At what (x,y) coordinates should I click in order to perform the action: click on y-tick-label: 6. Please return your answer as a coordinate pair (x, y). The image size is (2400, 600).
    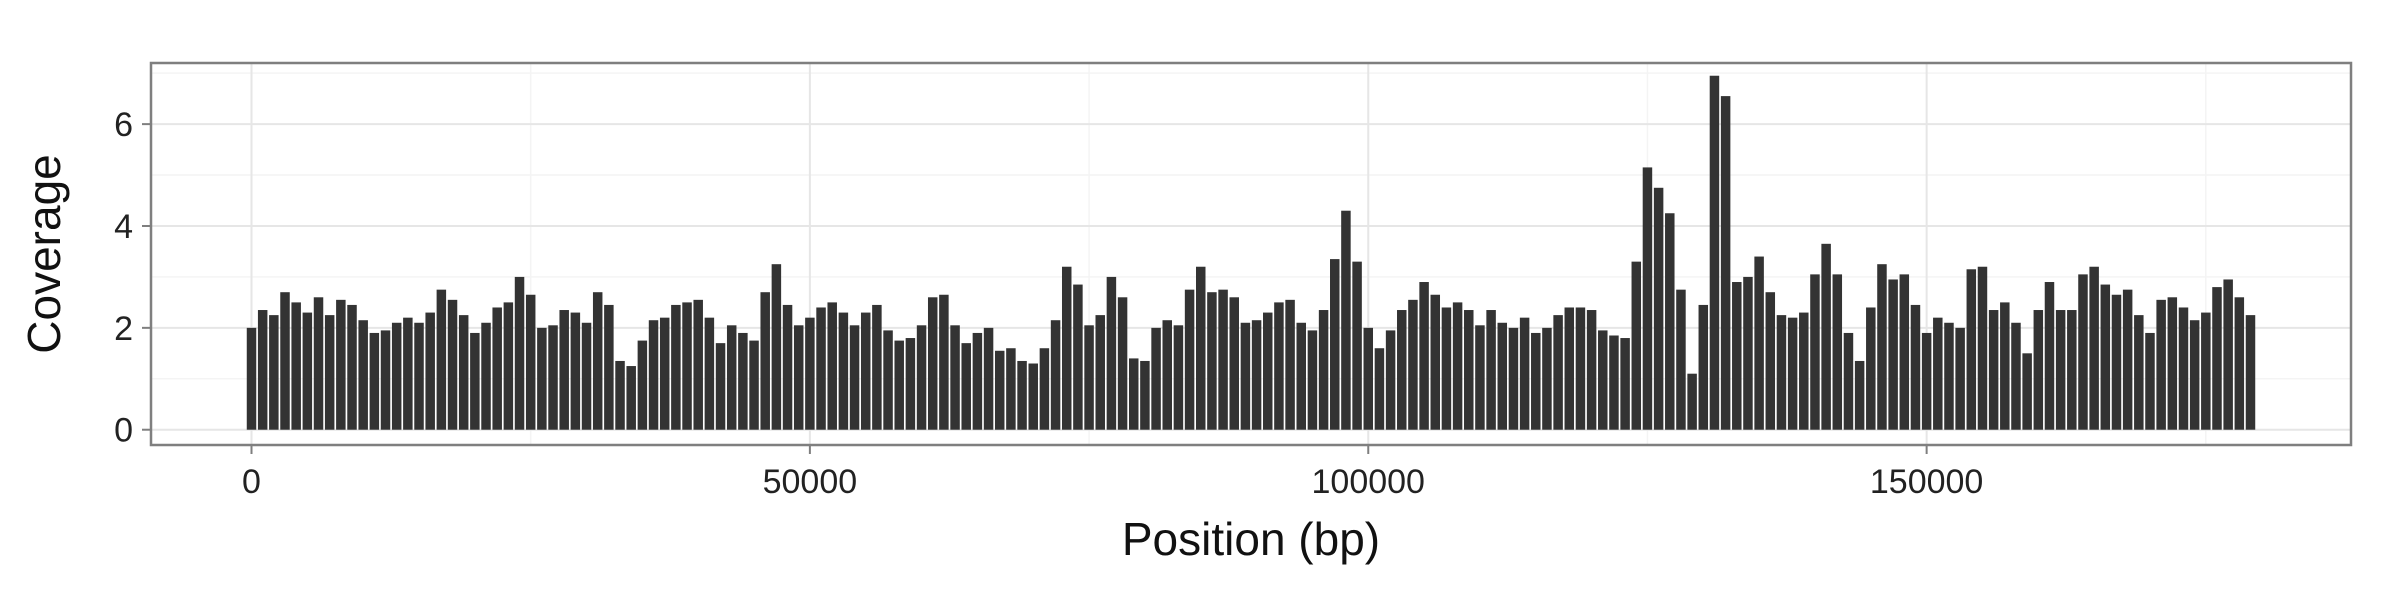
    Looking at the image, I should click on (123, 125).